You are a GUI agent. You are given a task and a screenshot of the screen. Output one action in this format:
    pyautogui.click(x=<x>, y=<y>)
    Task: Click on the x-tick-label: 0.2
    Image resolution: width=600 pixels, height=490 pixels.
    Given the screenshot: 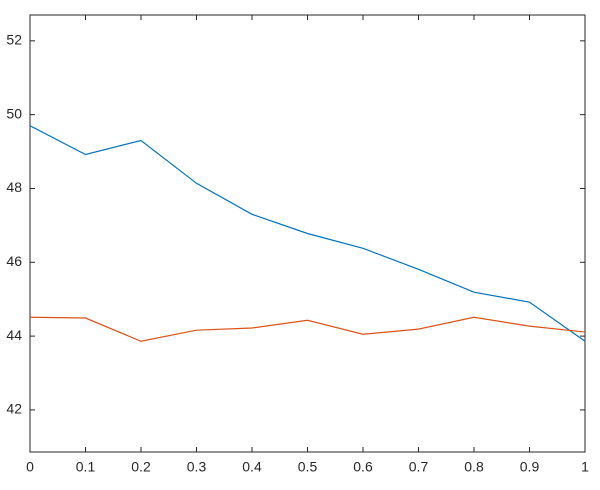 What is the action you would take?
    pyautogui.click(x=141, y=467)
    